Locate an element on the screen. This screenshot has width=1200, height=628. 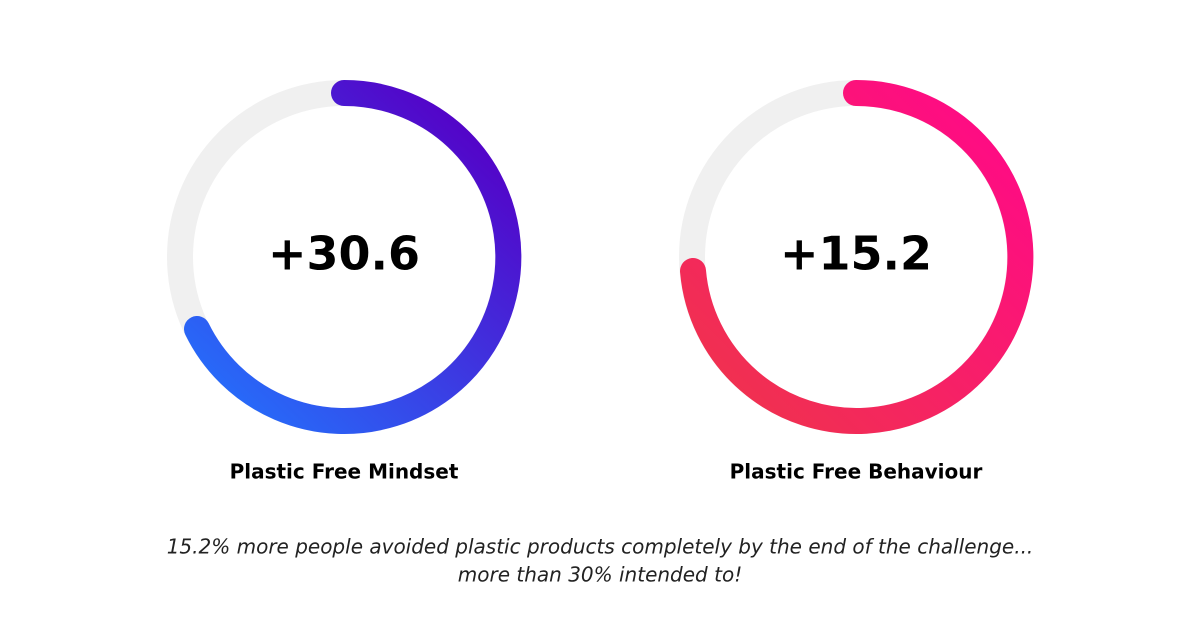
gauge-label: Plastic Free Mindset is located at coordinates (344, 472).